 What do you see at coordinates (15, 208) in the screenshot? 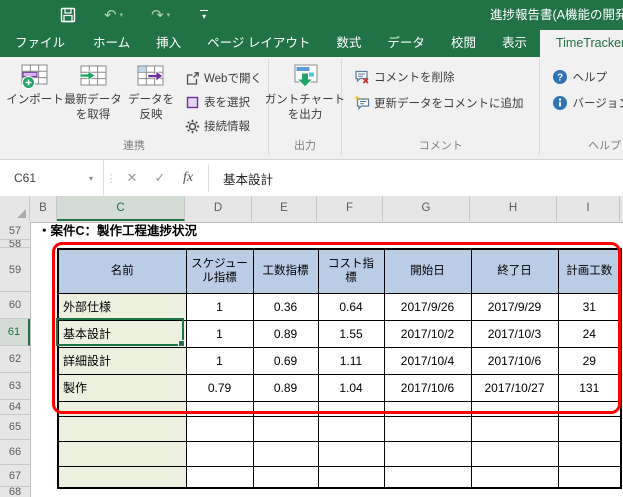
I see `select-all-button` at bounding box center [15, 208].